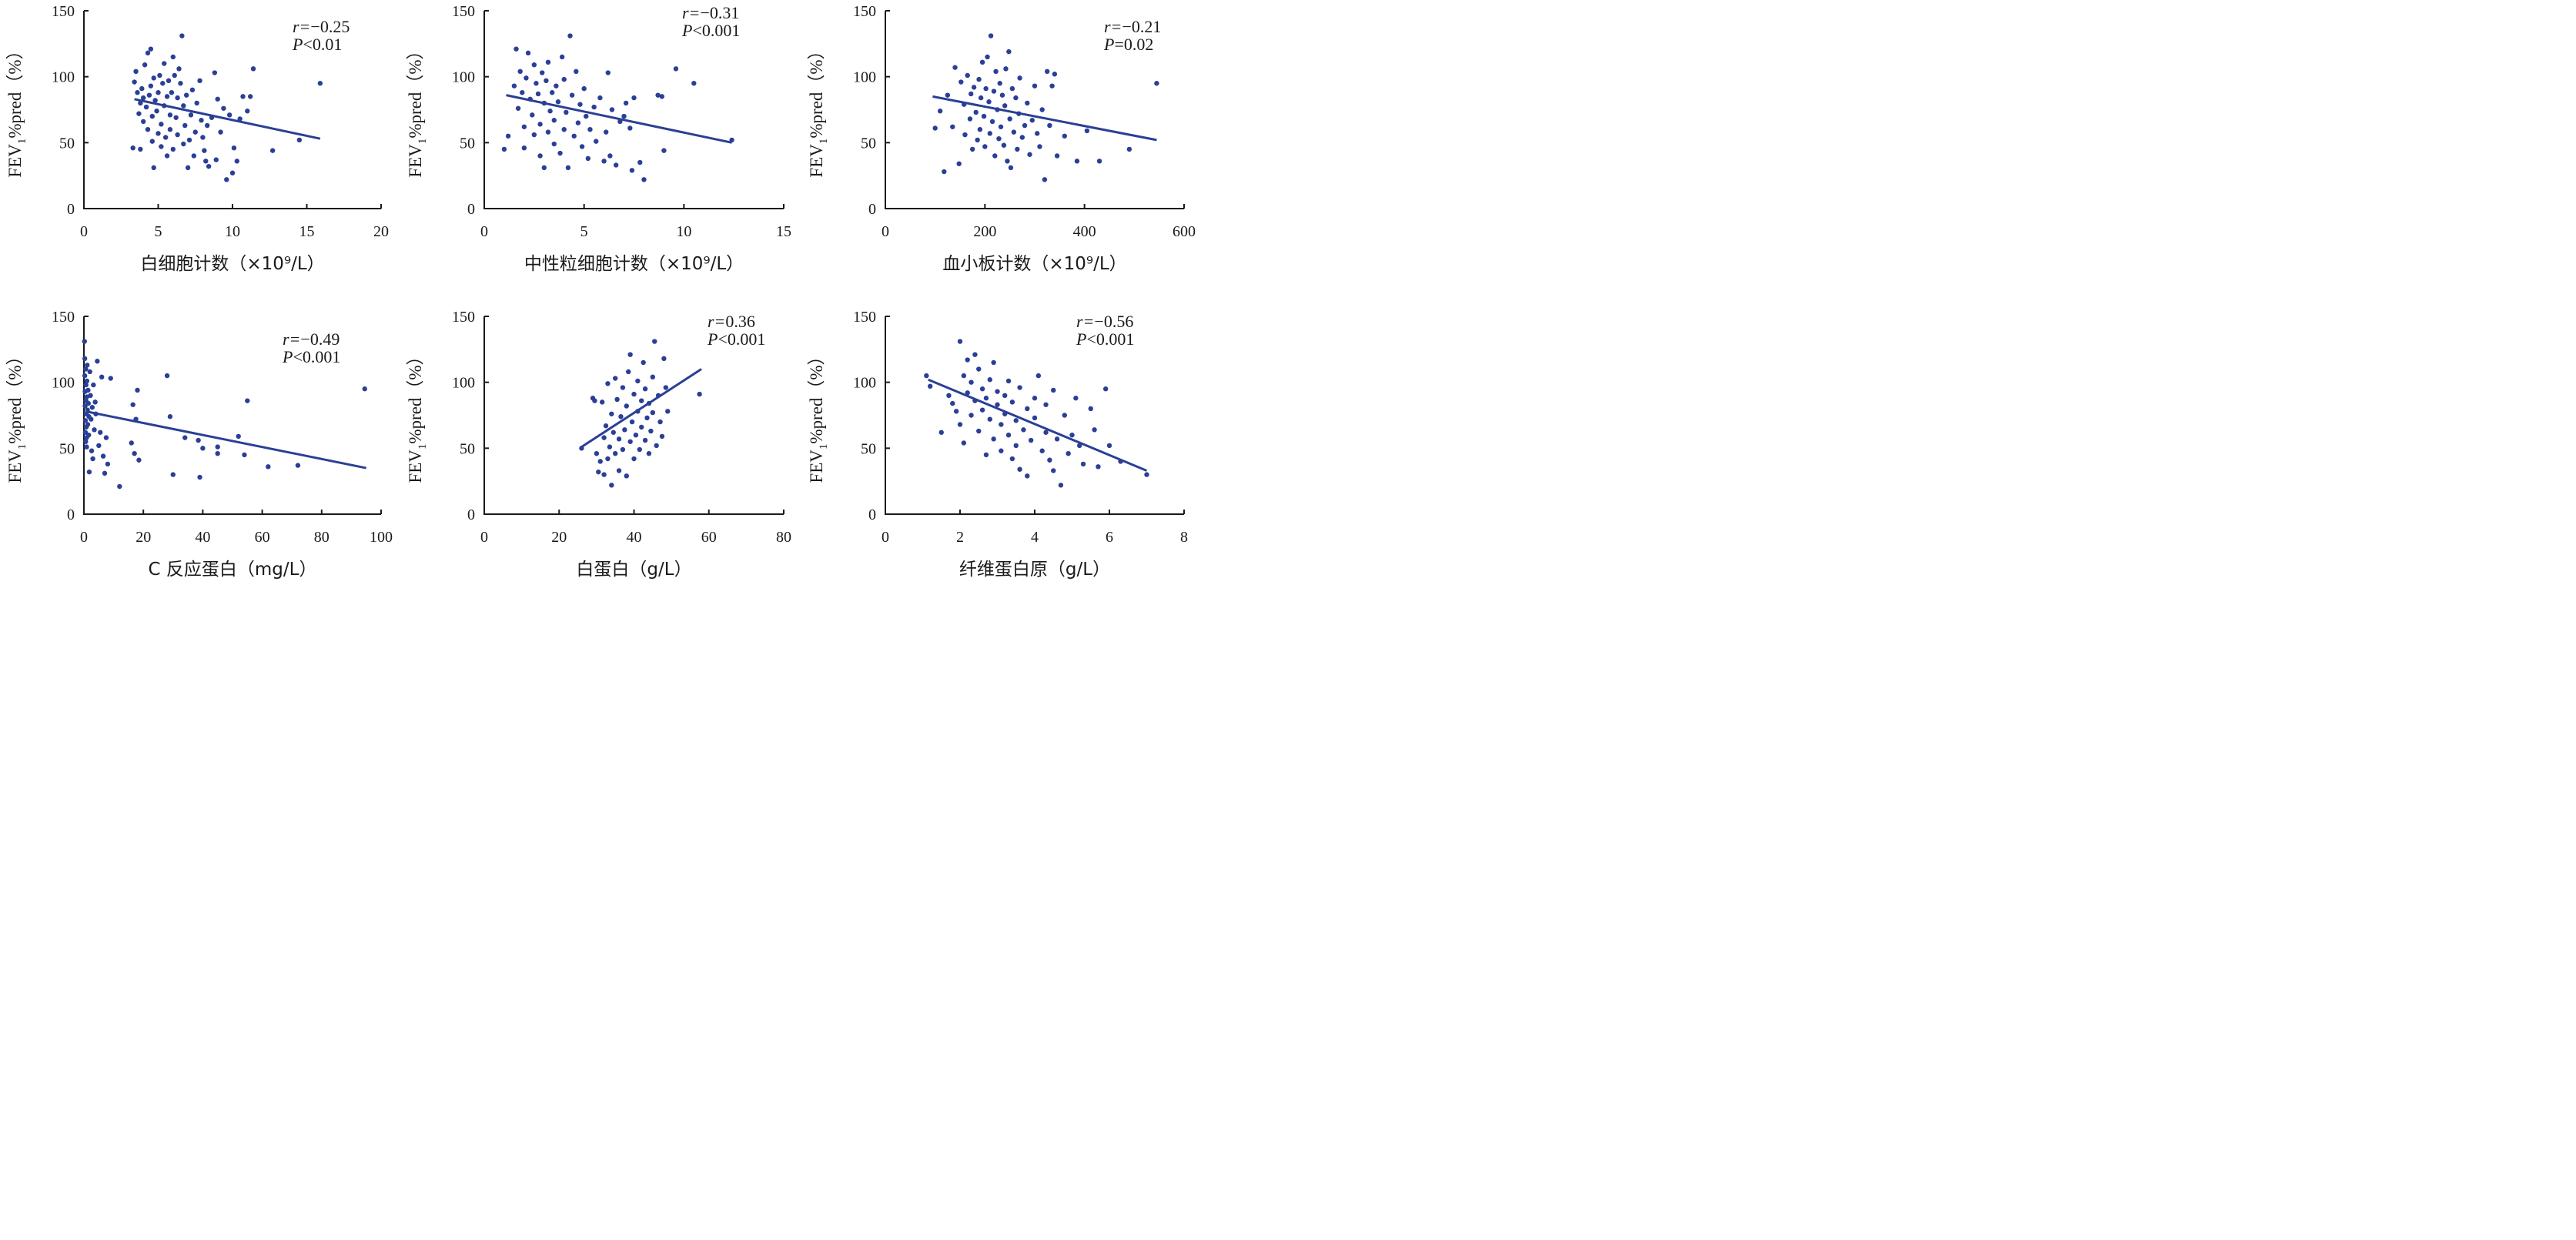  I want to click on y-tick-label: 0, so click(471, 514).